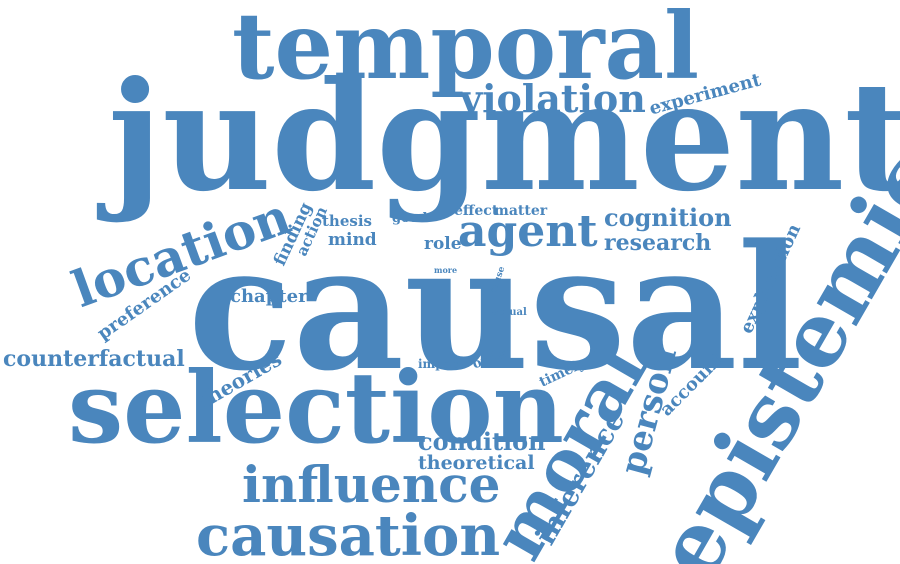 The height and width of the screenshot is (564, 900). Describe the element at coordinates (476, 463) in the screenshot. I see `word-theoretical: theoretical` at that location.